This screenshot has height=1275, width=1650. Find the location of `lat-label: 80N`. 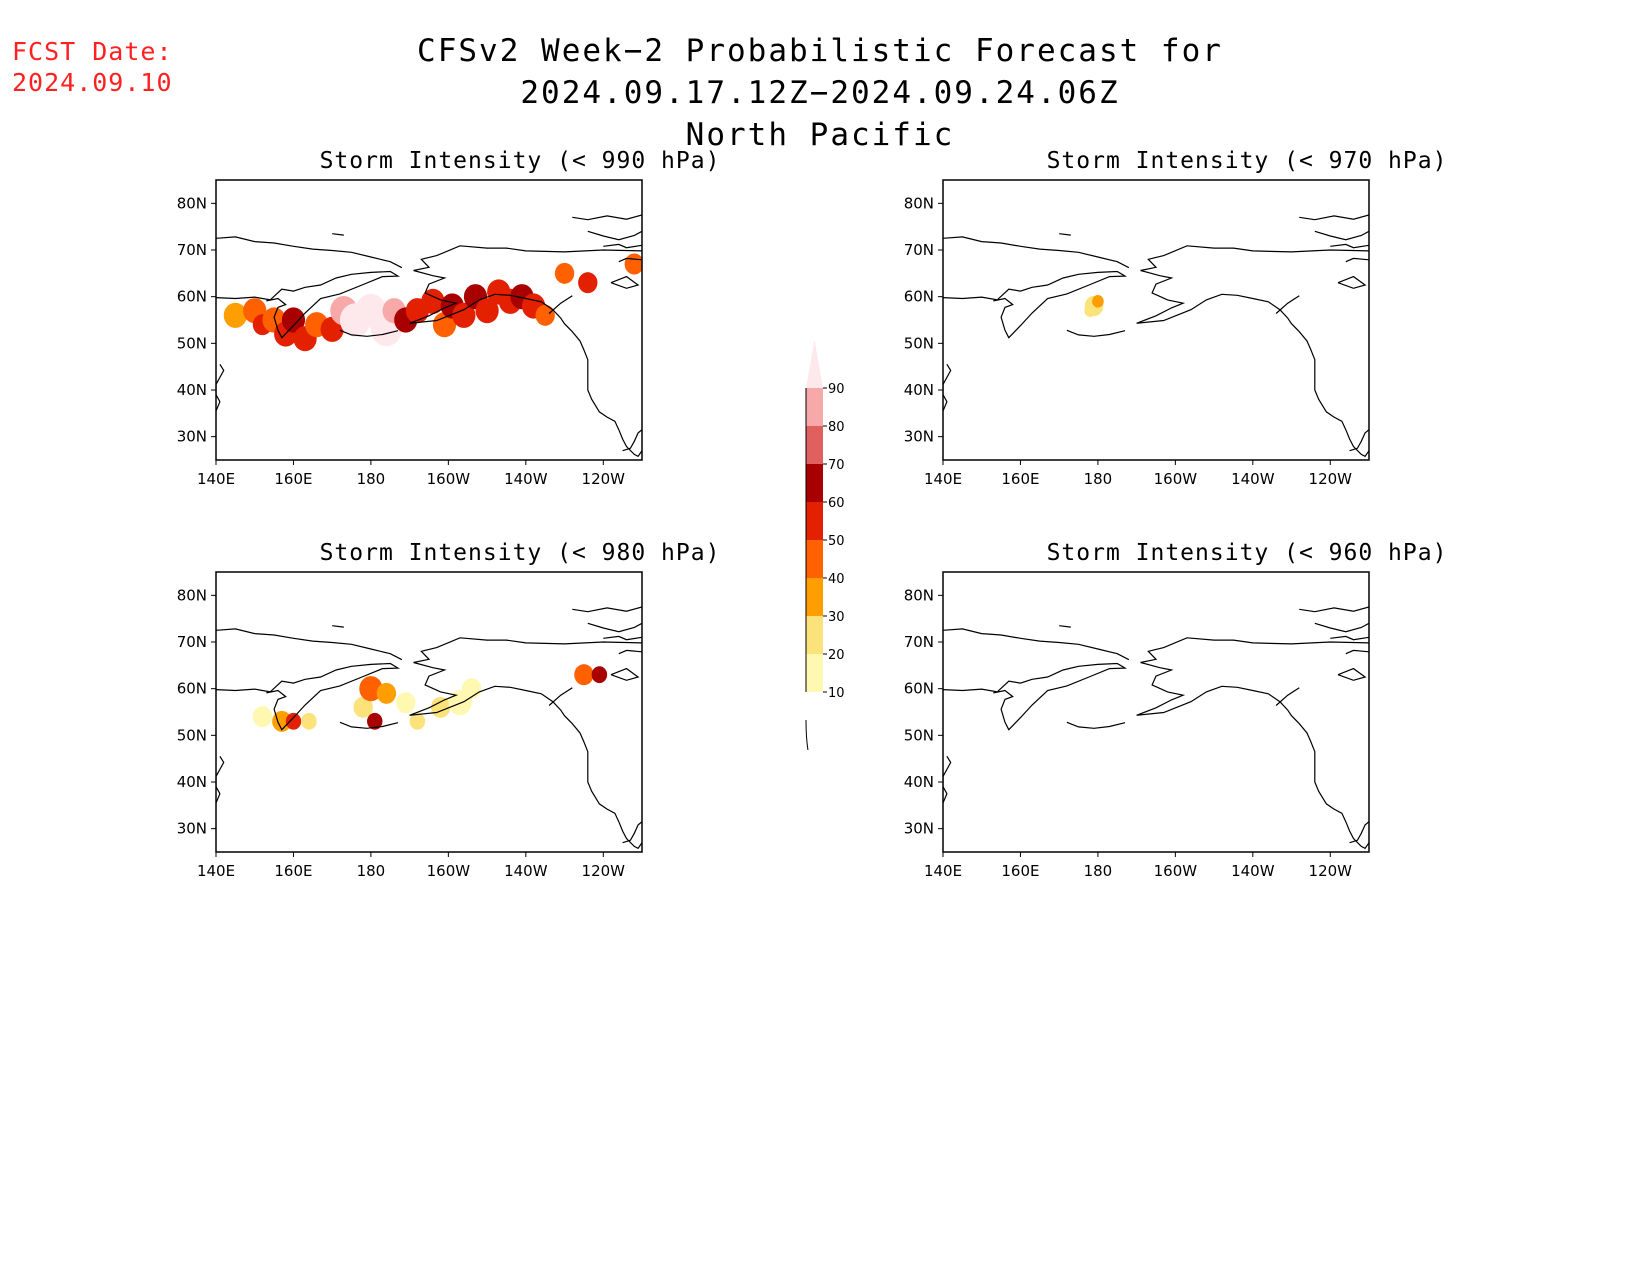

lat-label: 80N is located at coordinates (919, 595).